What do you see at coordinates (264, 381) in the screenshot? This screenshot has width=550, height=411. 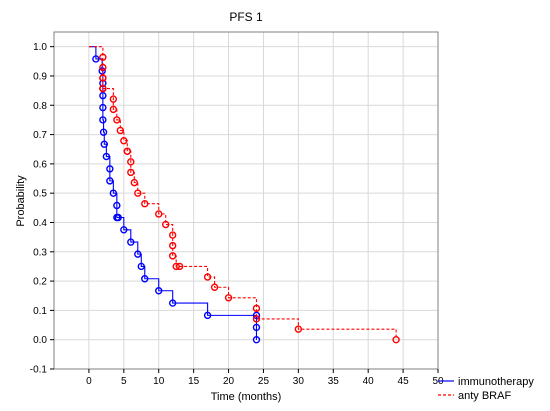 I see `x-tick-label: 25` at bounding box center [264, 381].